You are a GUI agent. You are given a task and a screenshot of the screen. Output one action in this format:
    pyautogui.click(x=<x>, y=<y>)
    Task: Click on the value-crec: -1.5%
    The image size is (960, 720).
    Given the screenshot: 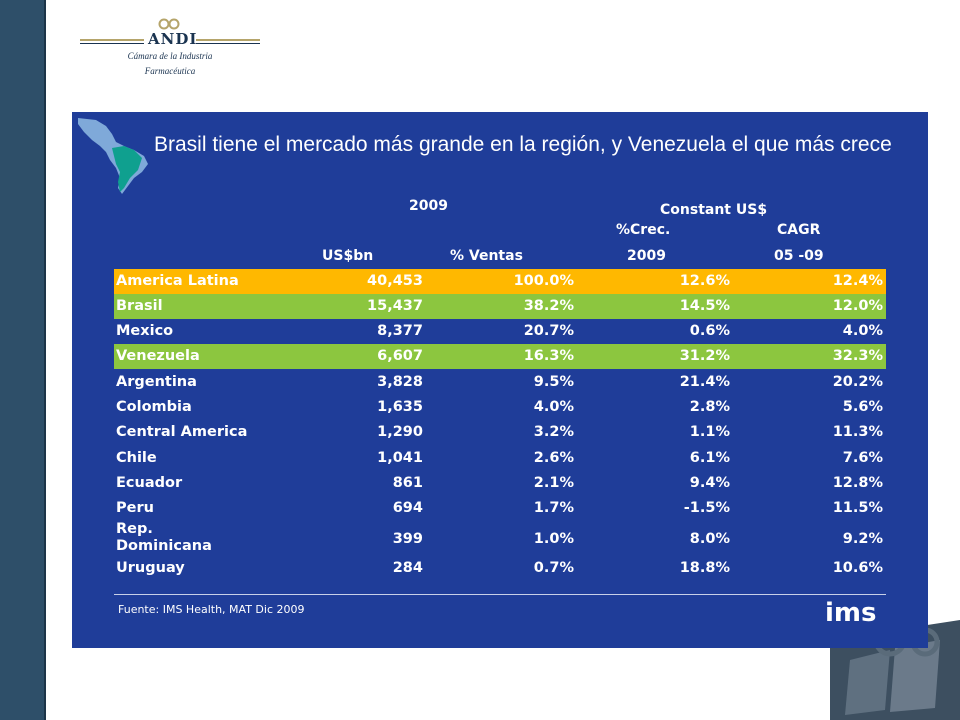 What is the action you would take?
    pyautogui.click(x=706, y=508)
    